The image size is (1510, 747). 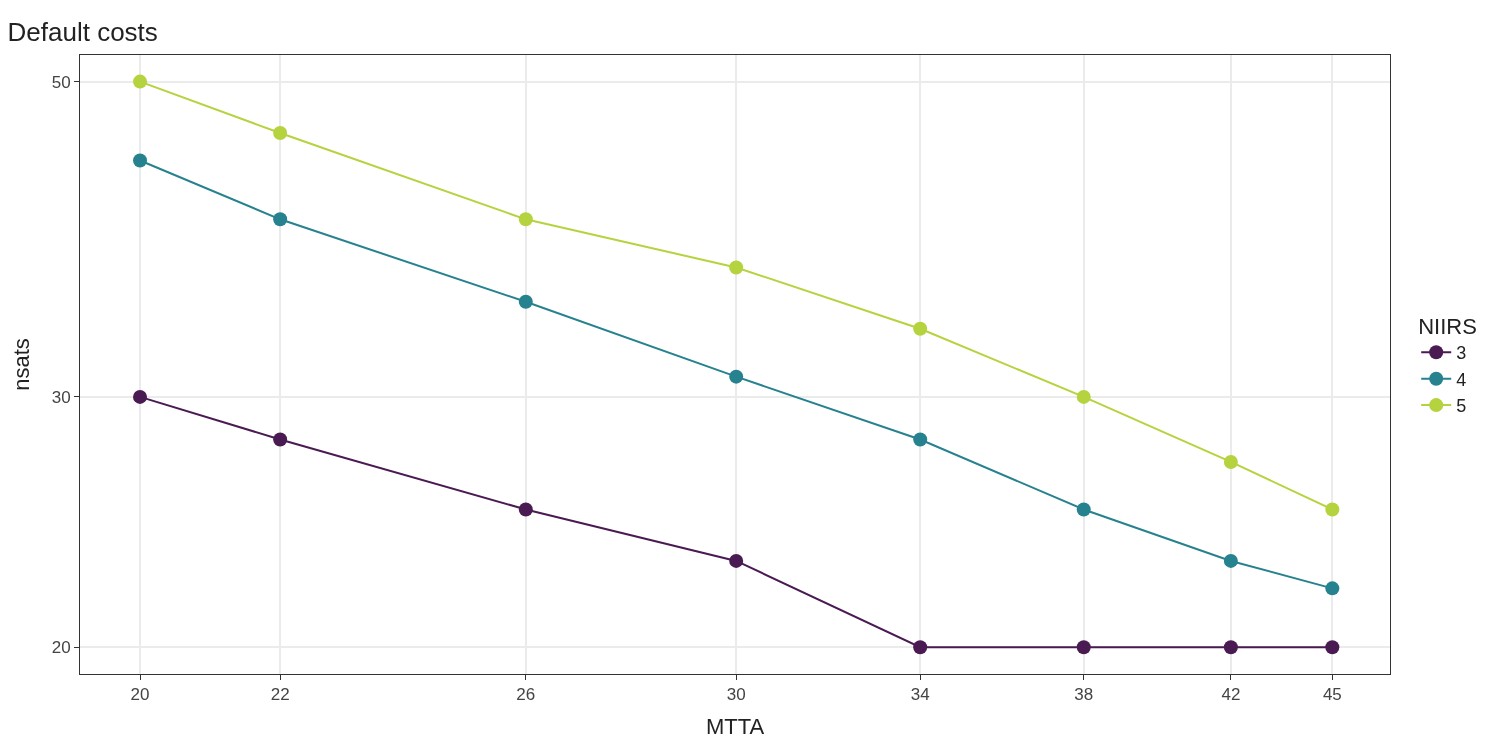 I want to click on x-axis-title: MTTA, so click(x=735, y=727).